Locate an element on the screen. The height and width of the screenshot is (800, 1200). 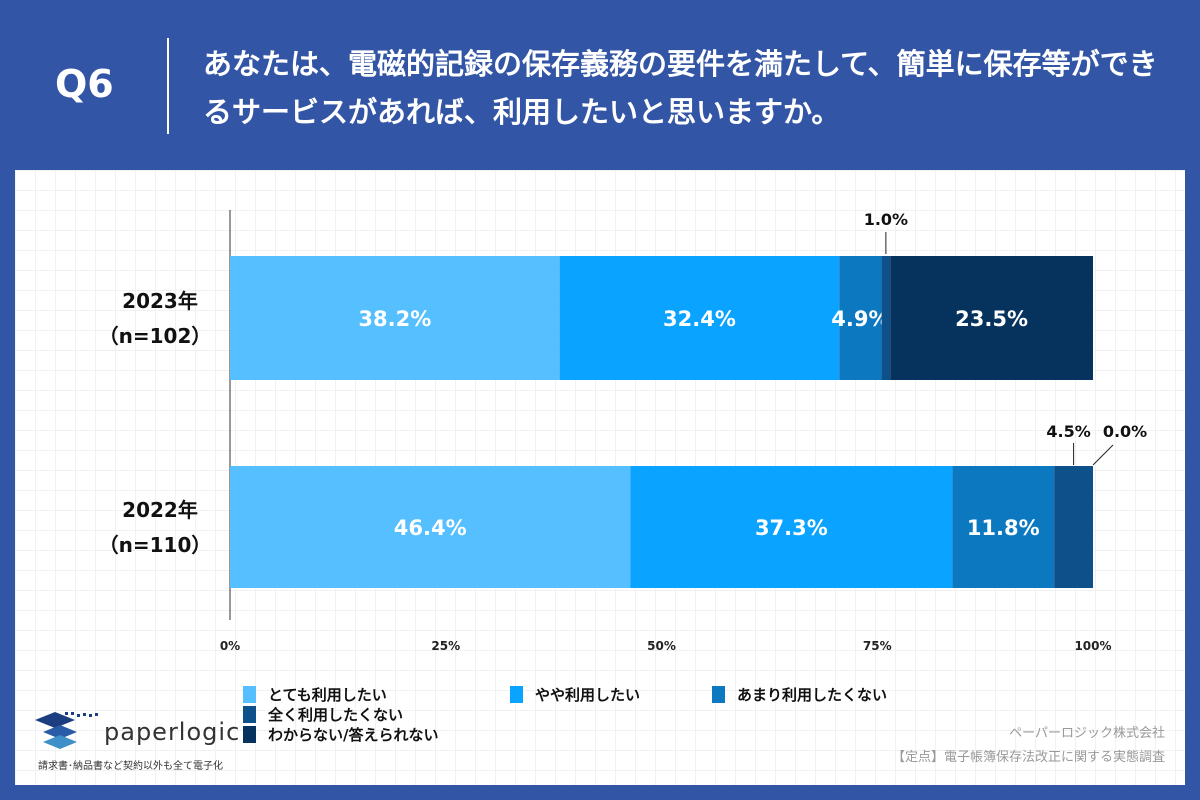
x-tick-label: 75% is located at coordinates (877, 646).